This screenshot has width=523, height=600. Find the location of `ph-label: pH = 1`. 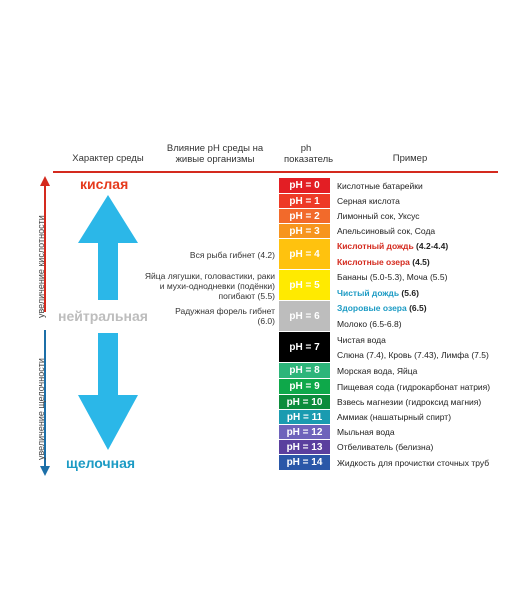

ph-label: pH = 1 is located at coordinates (304, 201).